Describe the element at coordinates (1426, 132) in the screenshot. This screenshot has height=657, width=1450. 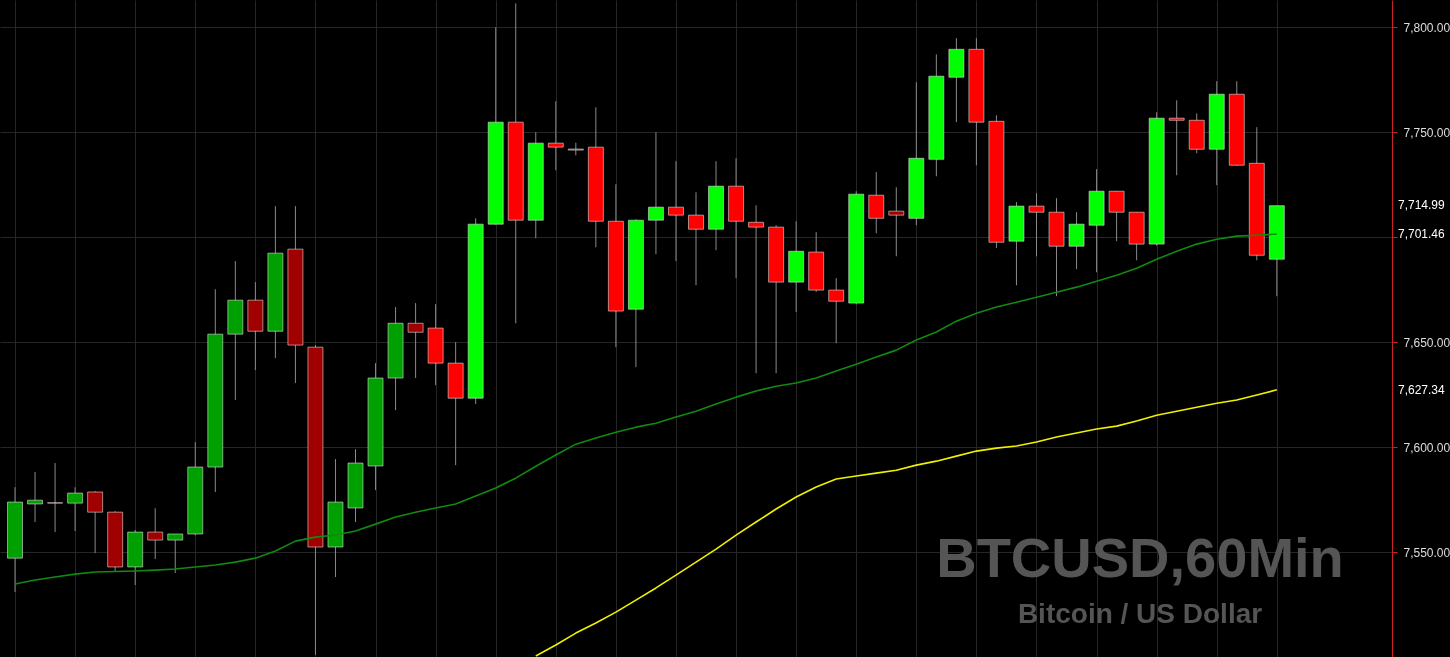
I see `y-tick-label: 7,750.00` at that location.